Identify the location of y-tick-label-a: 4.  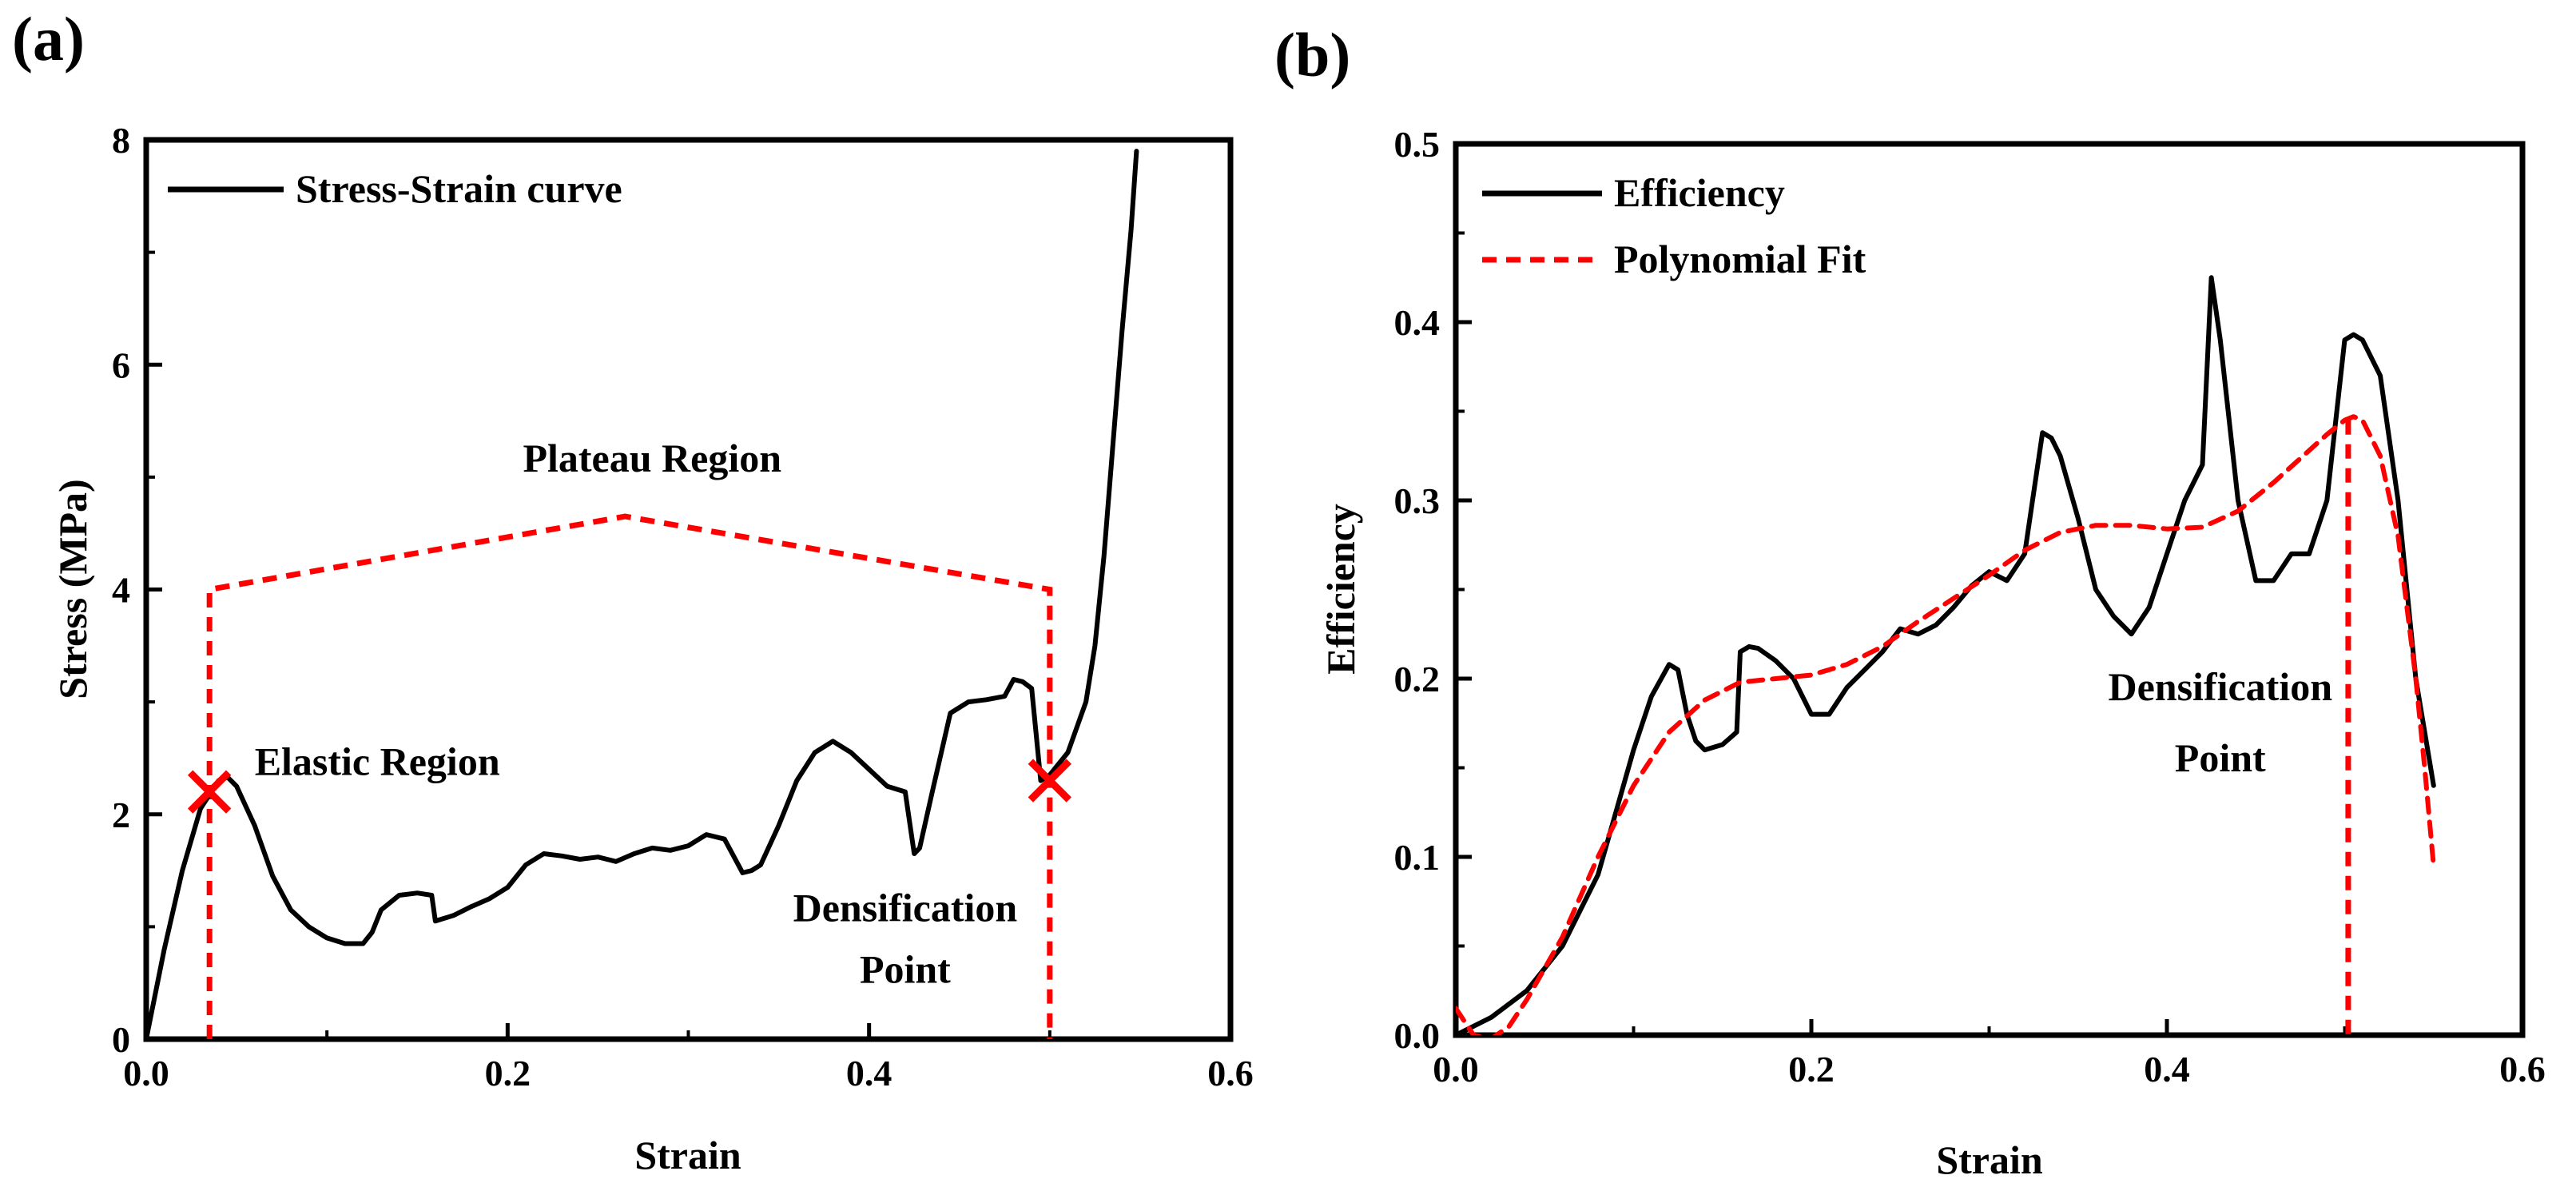
(121, 590).